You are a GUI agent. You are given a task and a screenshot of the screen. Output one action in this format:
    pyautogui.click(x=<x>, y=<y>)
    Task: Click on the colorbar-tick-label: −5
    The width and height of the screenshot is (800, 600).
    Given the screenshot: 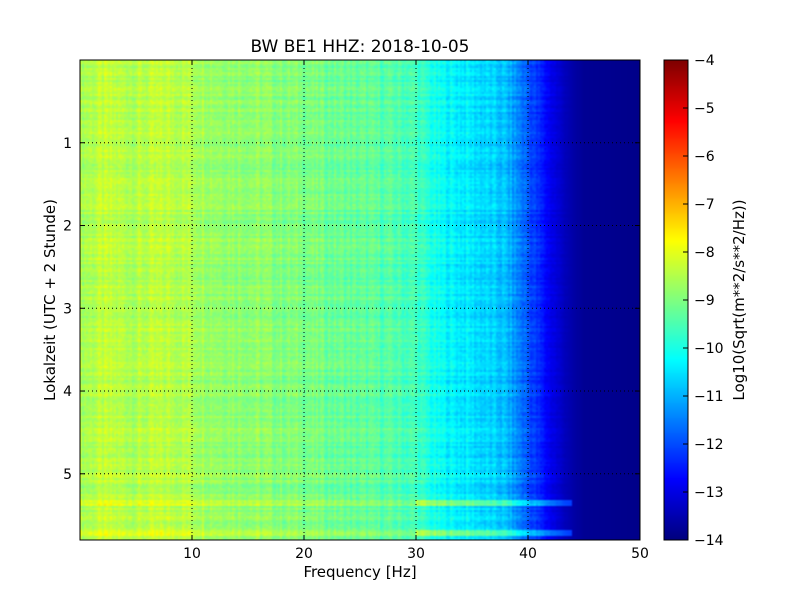 What is the action you would take?
    pyautogui.click(x=704, y=109)
    